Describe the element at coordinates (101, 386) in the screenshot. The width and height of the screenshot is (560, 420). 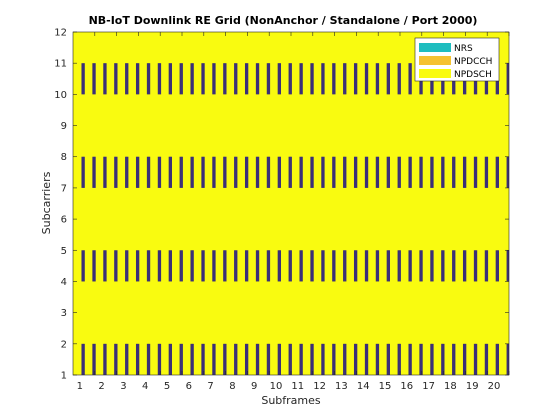
I see `x-tick-label: 2` at that location.